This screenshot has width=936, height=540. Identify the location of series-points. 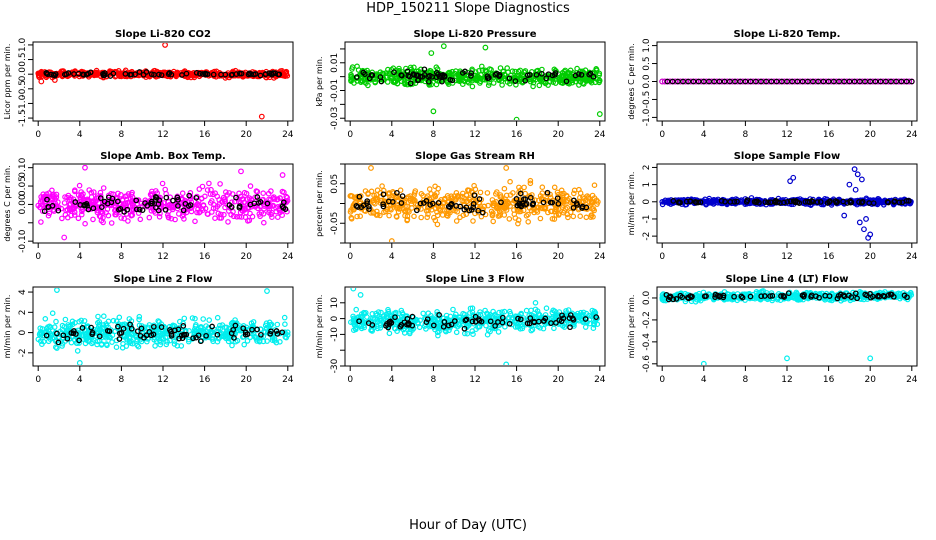
(475, 81).